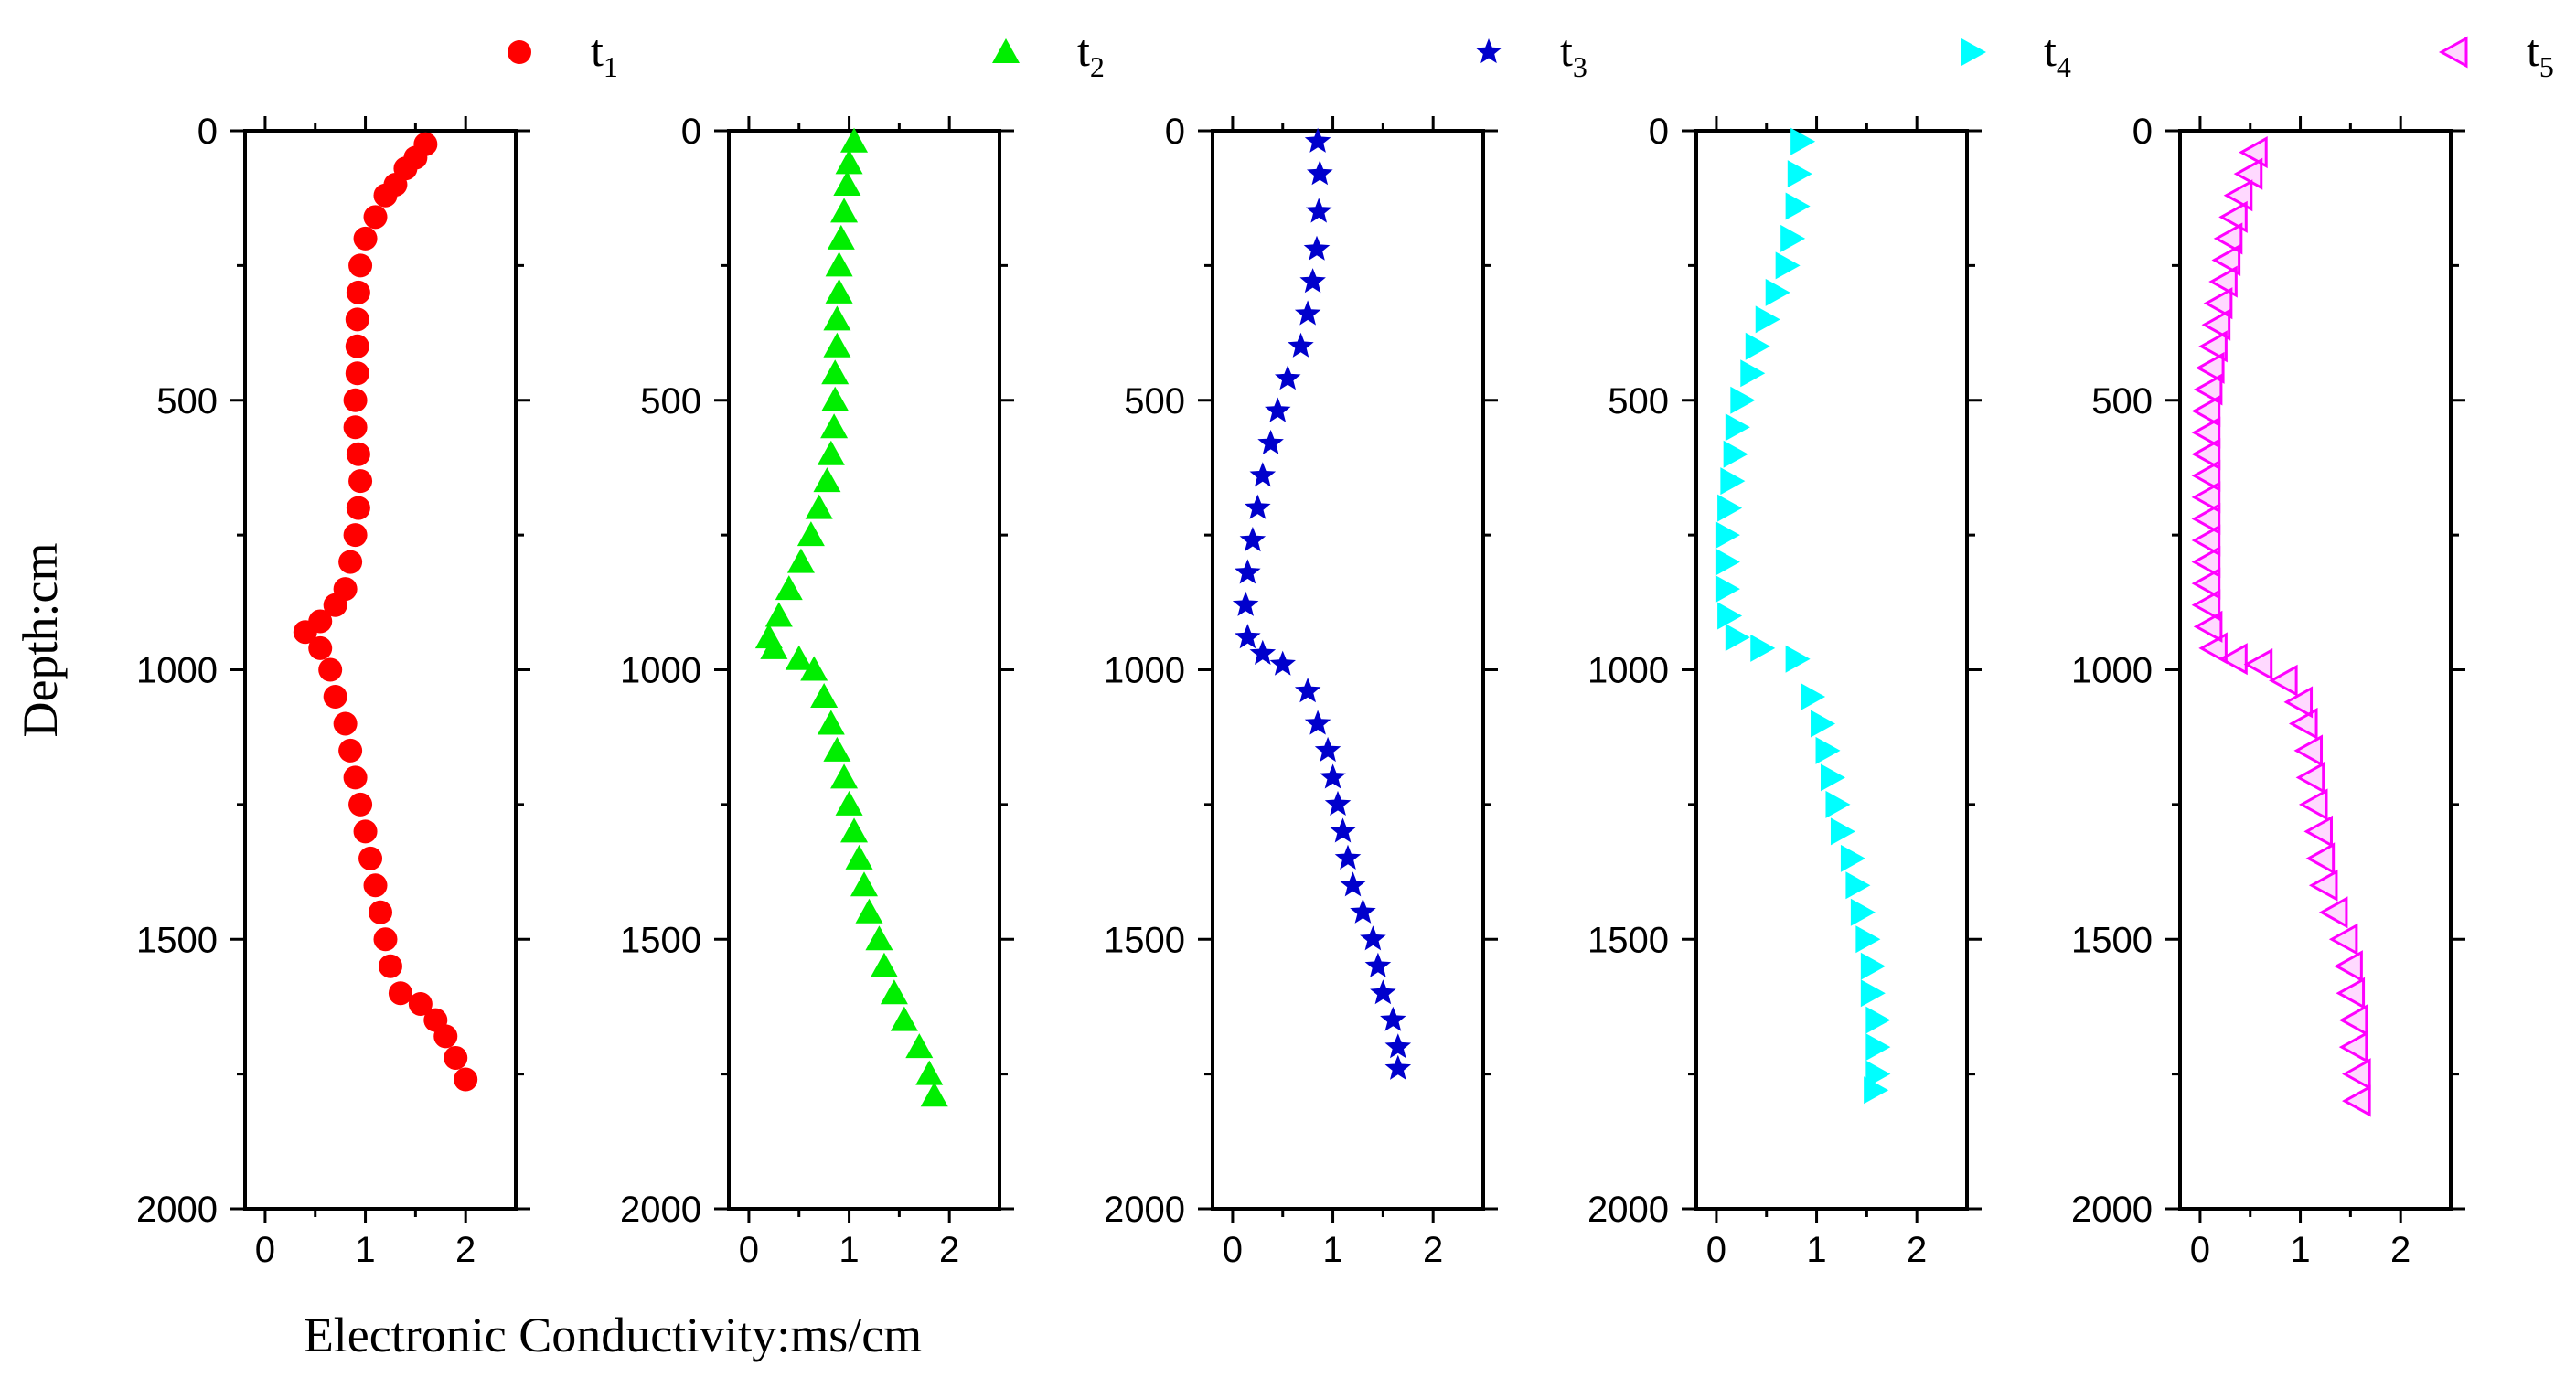 This screenshot has height=1388, width=2576. Describe the element at coordinates (1048, 54) in the screenshot. I see `legend-entry-t2: t2` at that location.